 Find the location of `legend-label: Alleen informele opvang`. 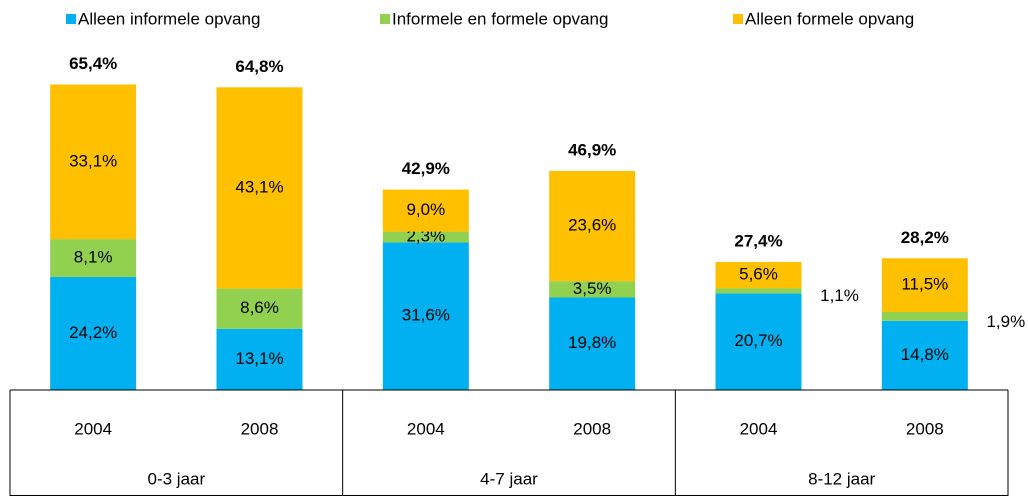

legend-label: Alleen informele opvang is located at coordinates (169, 18).